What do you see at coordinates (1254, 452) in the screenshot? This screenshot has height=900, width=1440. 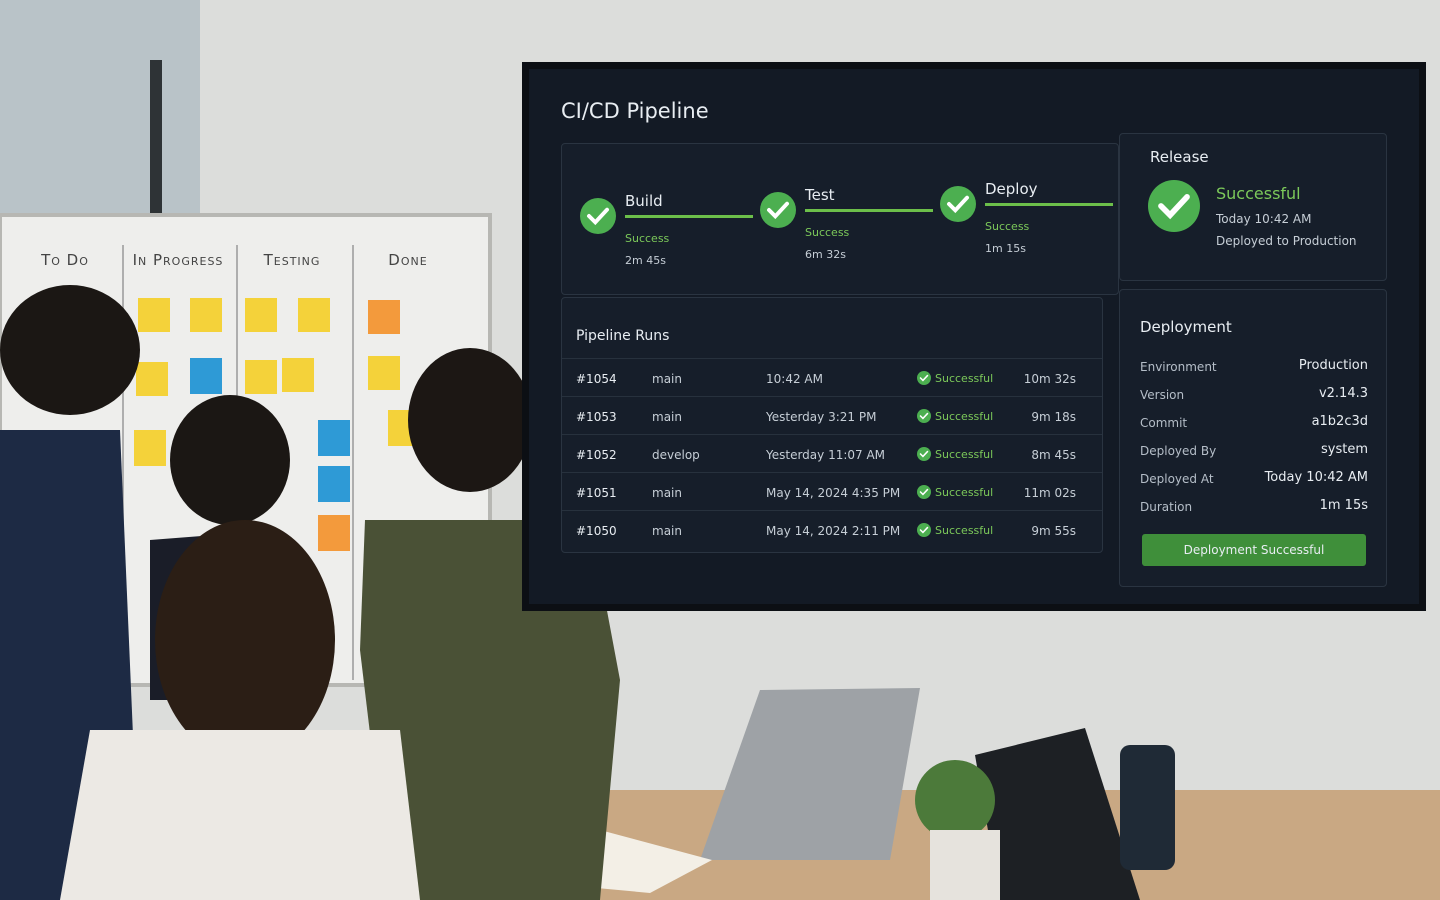 I see `deployment-field: Deployed By system` at bounding box center [1254, 452].